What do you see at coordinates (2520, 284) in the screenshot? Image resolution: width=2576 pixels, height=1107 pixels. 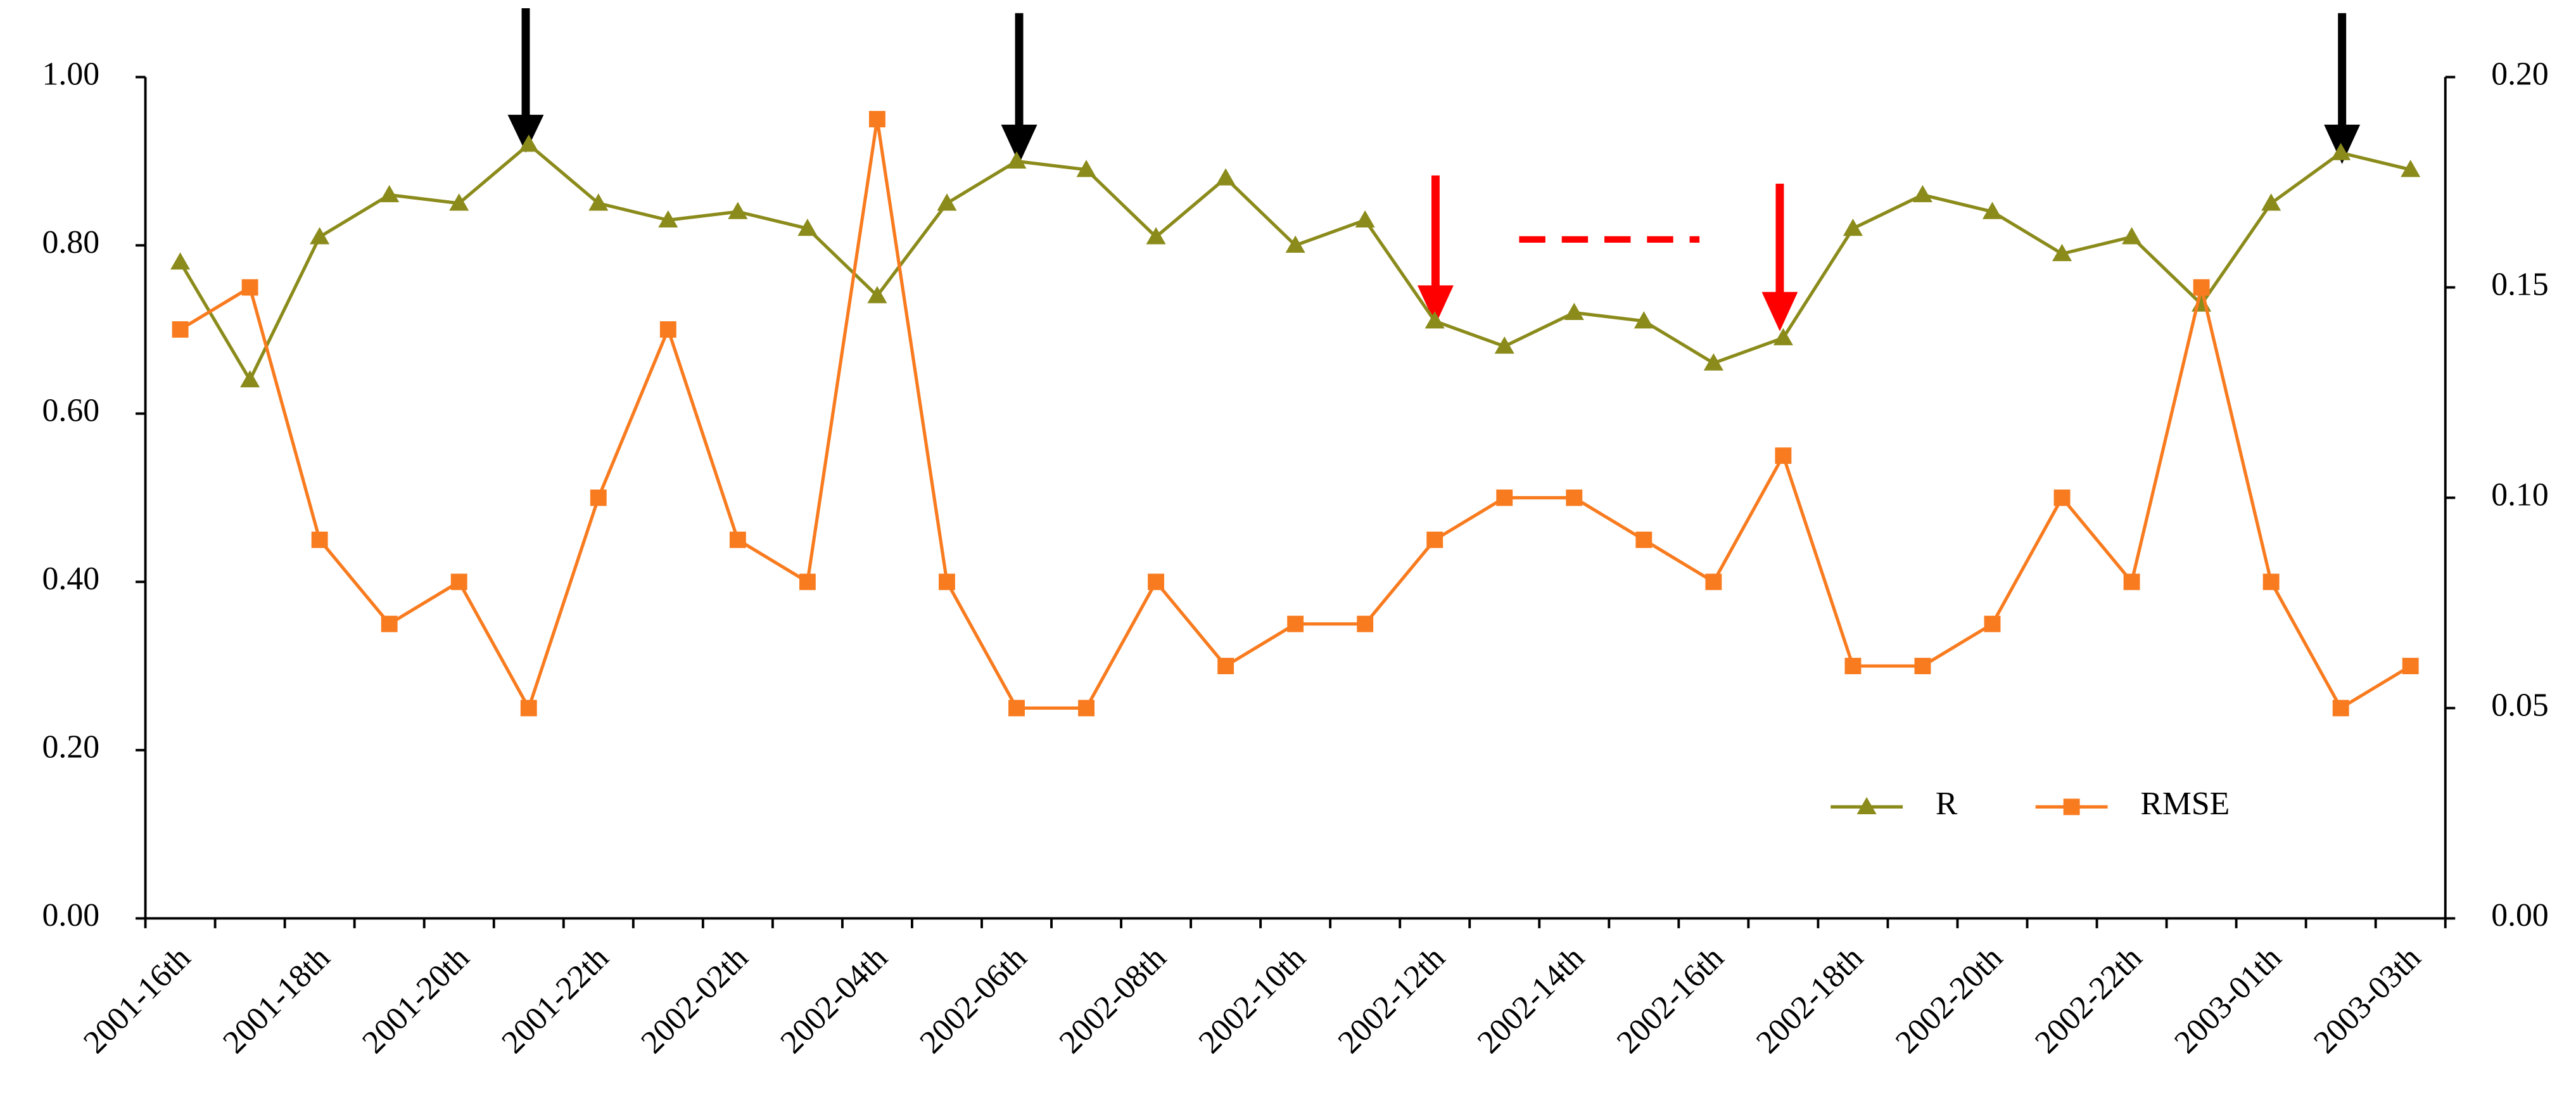 I see `y2-tick-label: 0.15` at bounding box center [2520, 284].